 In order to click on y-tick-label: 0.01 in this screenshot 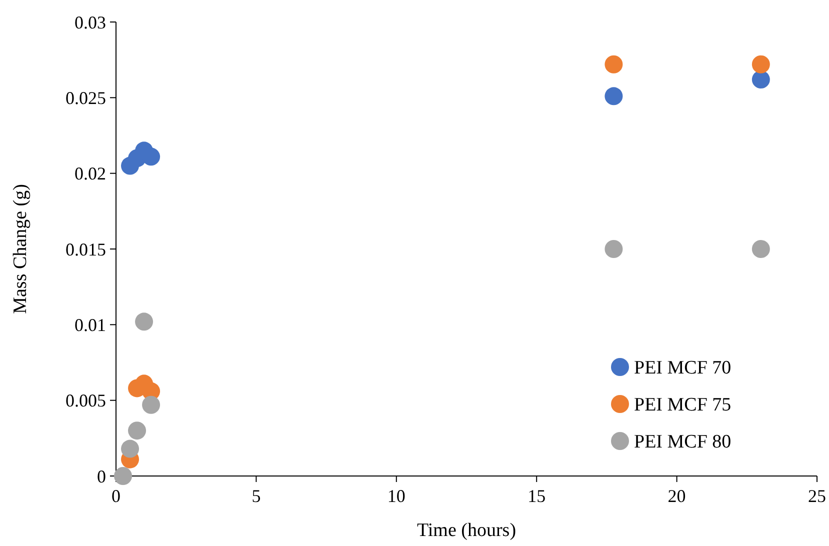, I will do `click(90, 324)`.